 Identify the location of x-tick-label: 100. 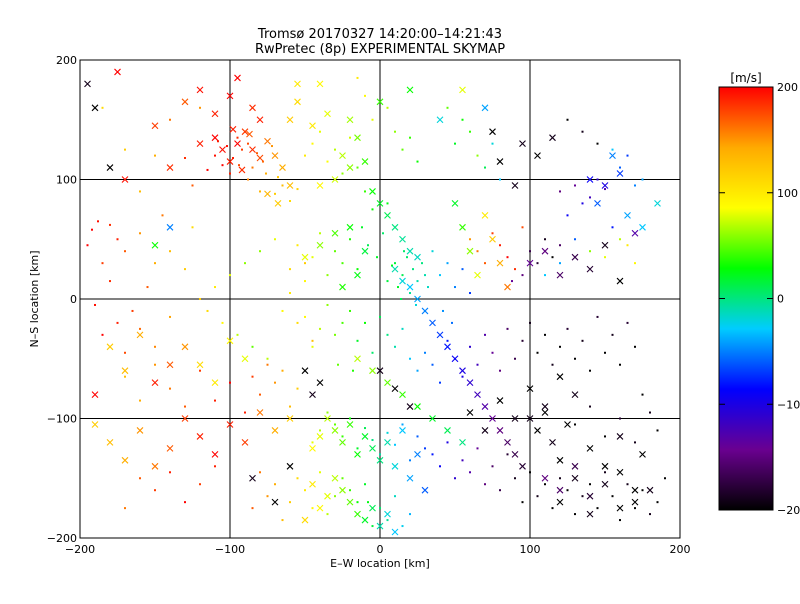
(530, 549).